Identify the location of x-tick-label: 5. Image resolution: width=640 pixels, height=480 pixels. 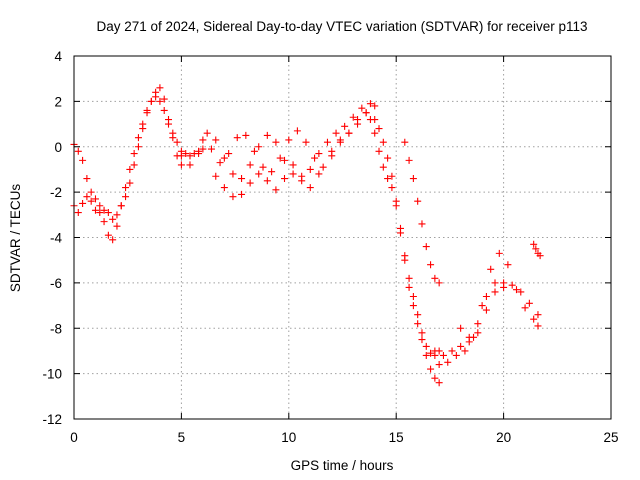
(182, 437).